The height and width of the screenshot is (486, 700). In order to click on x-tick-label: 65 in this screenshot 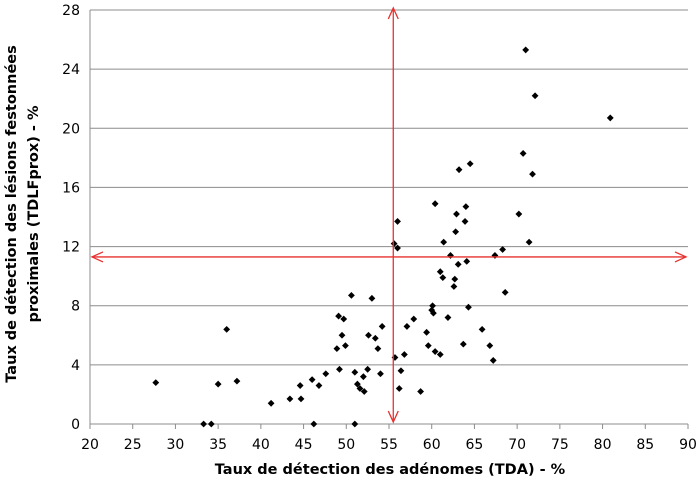, I will do `click(475, 445)`.